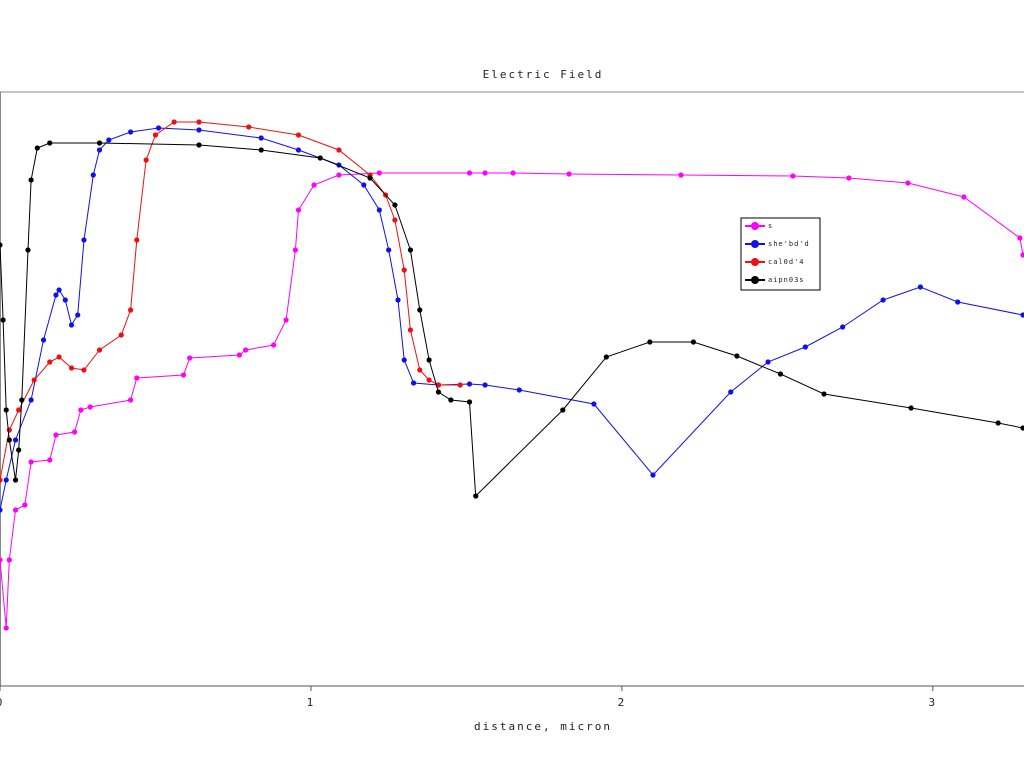  Describe the element at coordinates (786, 280) in the screenshot. I see `legend-label: aipn03s` at that location.